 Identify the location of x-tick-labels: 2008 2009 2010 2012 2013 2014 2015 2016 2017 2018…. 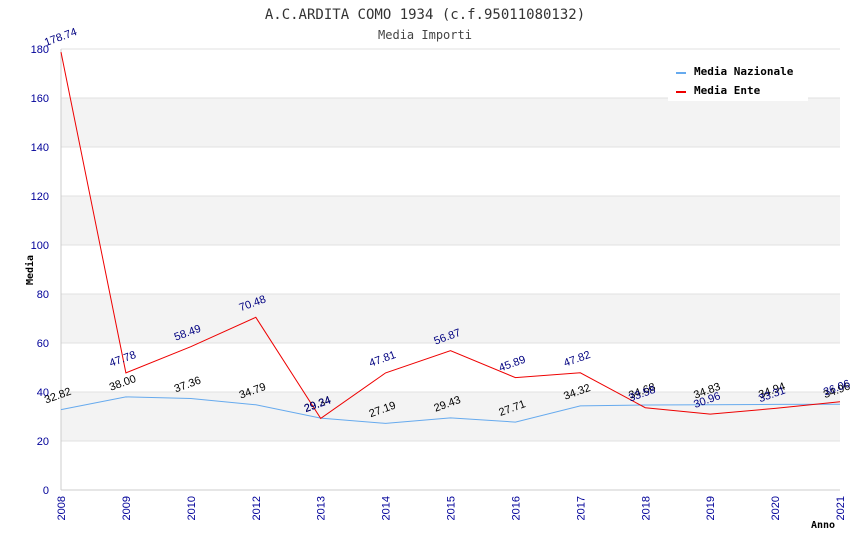
(451, 508).